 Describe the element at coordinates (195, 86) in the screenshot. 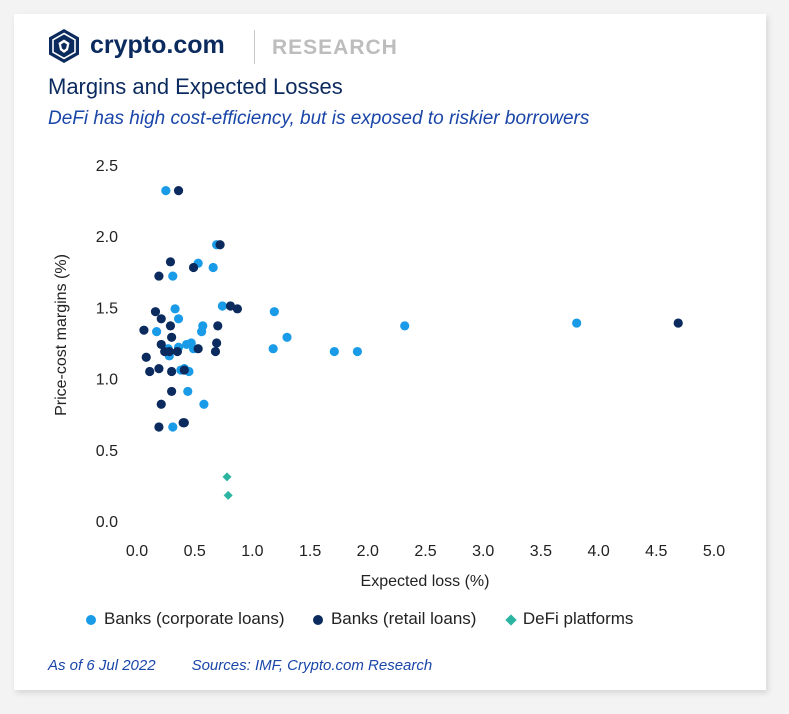

I see `chart-title: Margins and Expected Losses` at that location.